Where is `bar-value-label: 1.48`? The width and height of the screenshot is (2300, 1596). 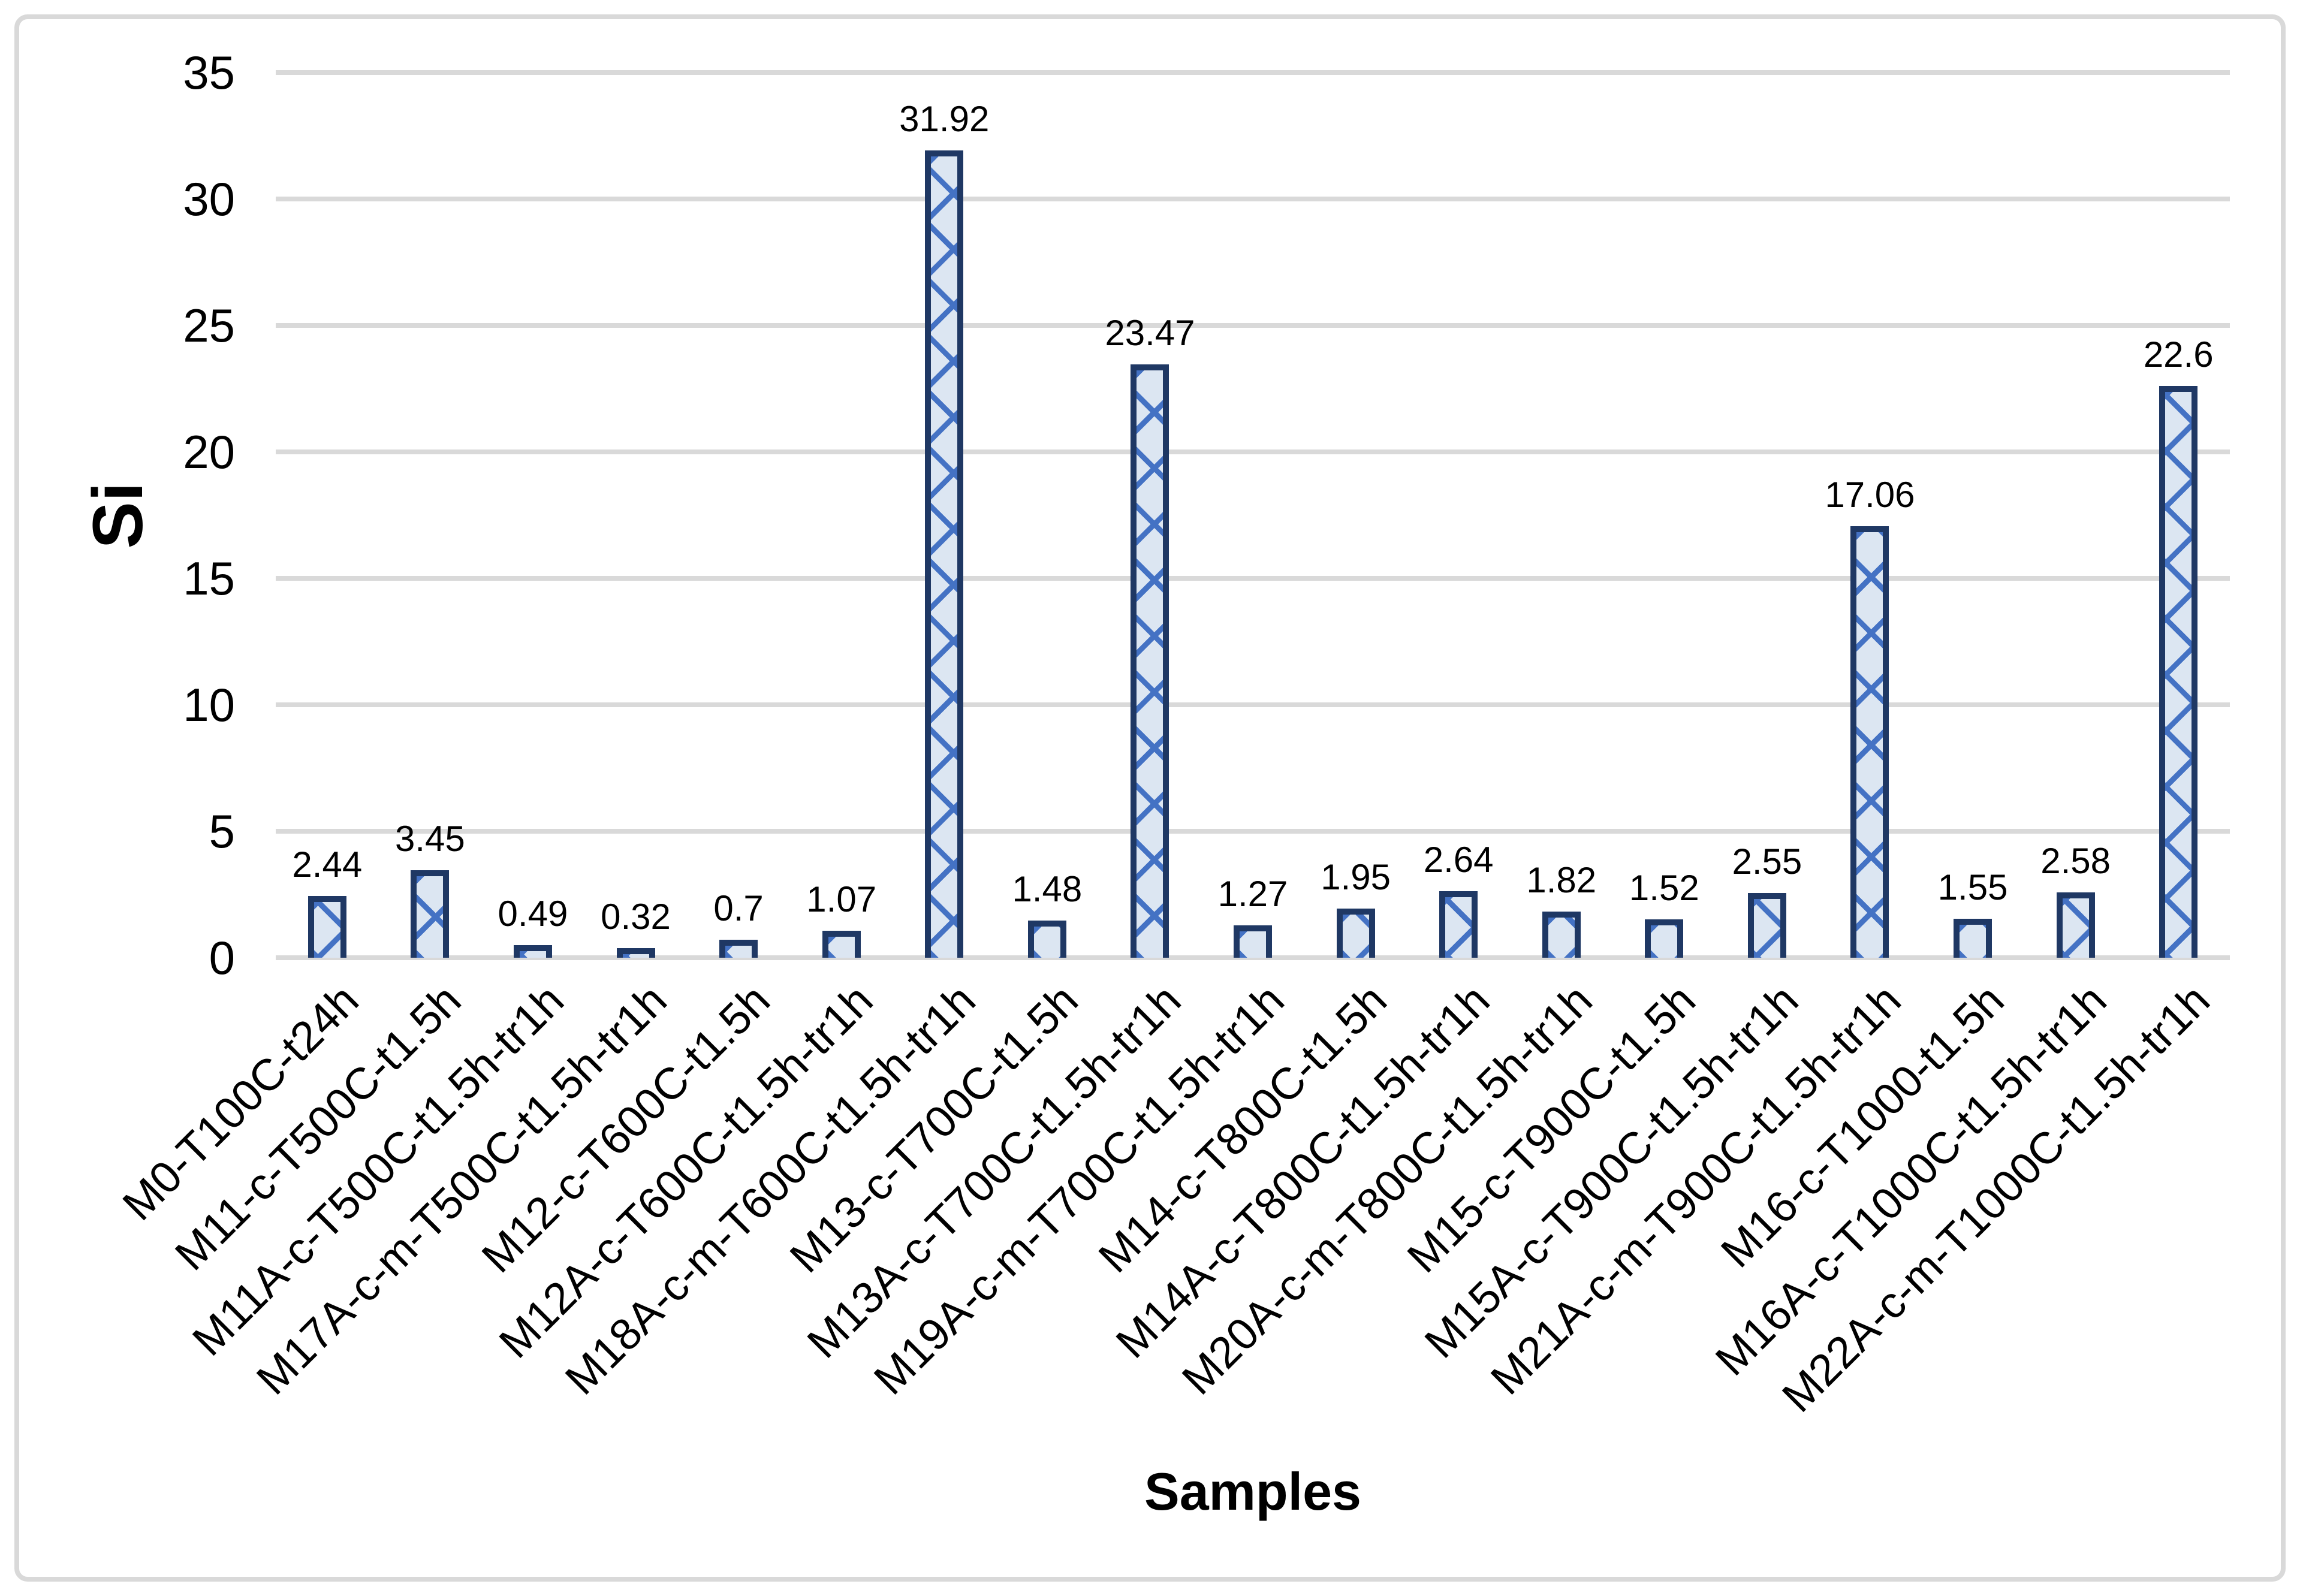
bar-value-label: 1.48 is located at coordinates (1047, 889).